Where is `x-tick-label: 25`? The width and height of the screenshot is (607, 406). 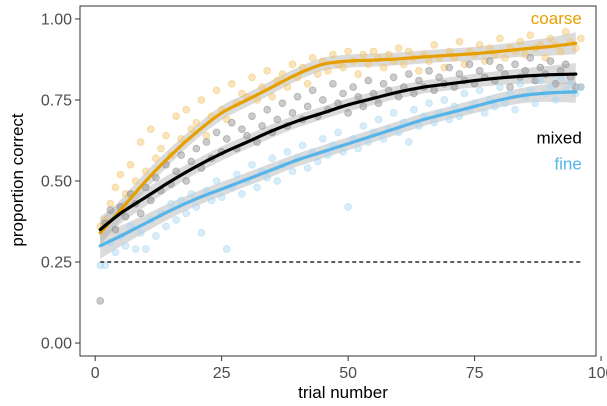
x-tick-label: 25 is located at coordinates (222, 373).